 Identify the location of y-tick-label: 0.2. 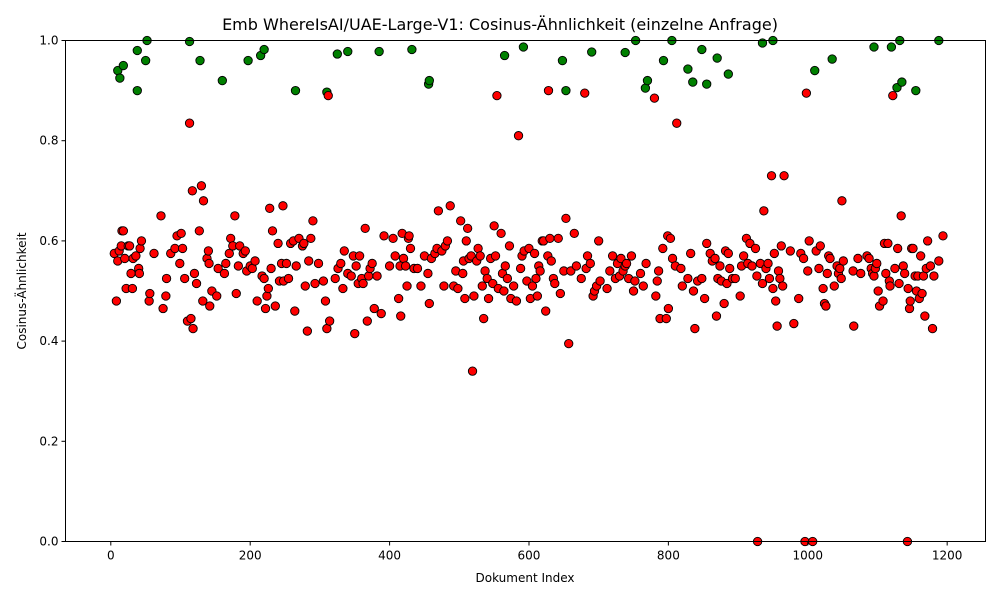
(48, 441).